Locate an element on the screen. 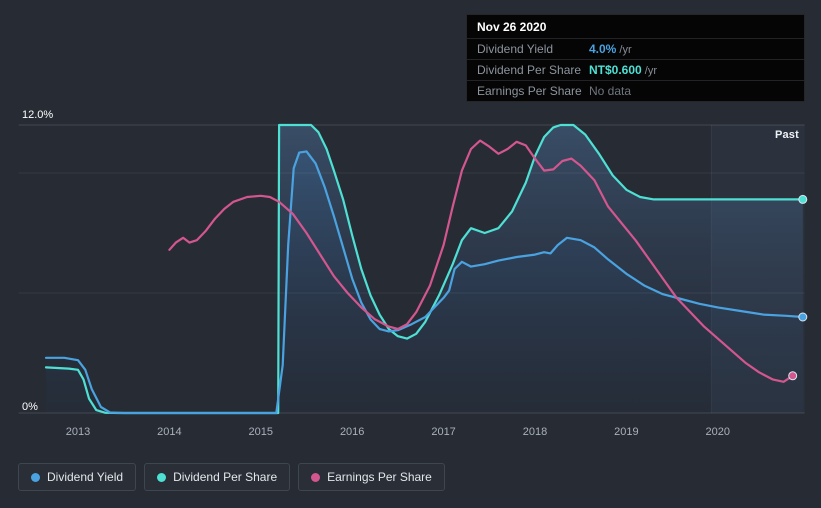 This screenshot has height=508, width=821. legend-item-dividend-yield: Dividend Yield is located at coordinates (77, 477).